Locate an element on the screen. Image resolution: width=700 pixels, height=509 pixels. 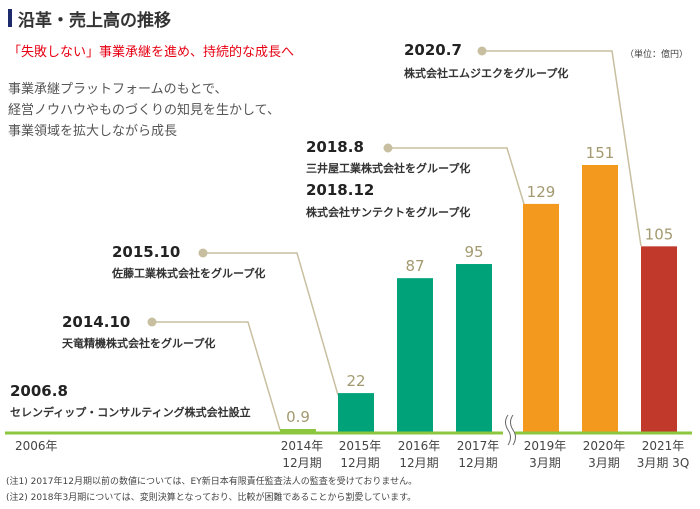
event-date: 2006.8 is located at coordinates (39, 391).